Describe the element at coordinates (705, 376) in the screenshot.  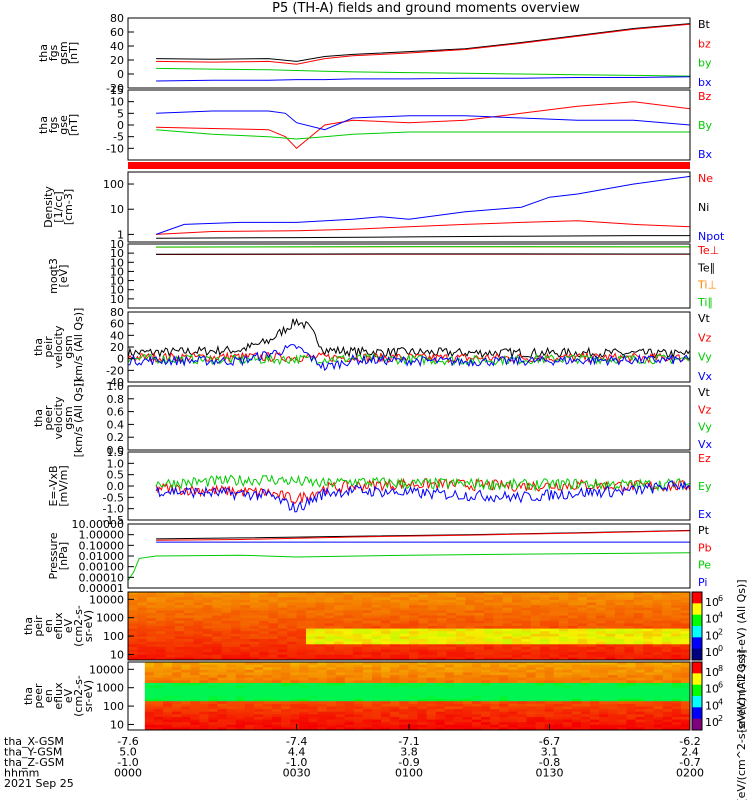
I see `legend-Vx: Vx` at that location.